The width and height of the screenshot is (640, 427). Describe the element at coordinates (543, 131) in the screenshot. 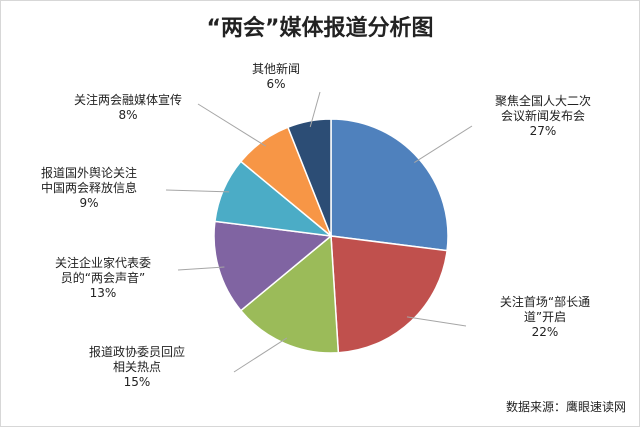

I see `slice-percent: 27%` at that location.